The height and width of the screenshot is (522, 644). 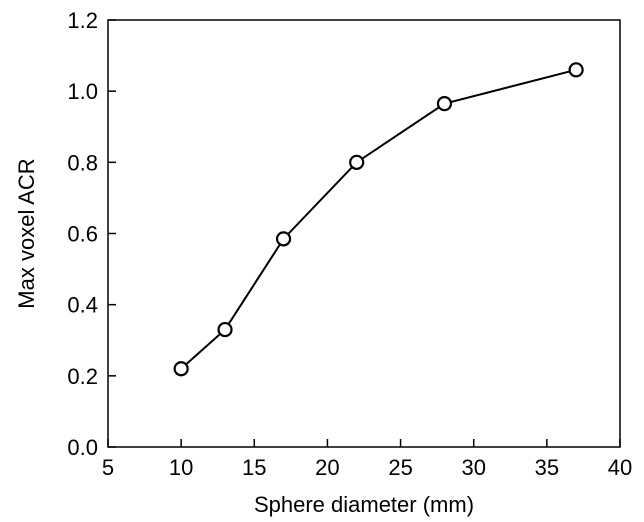 I want to click on y-tick-label: 0.8, so click(x=82, y=162).